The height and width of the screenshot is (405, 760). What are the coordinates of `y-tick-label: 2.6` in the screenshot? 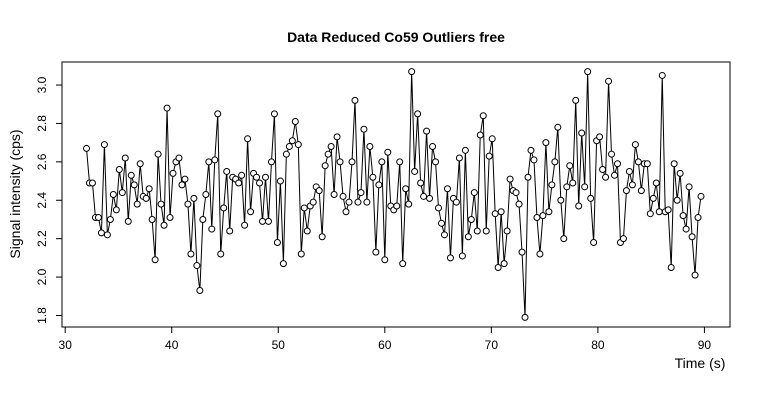 It's located at (42, 161).